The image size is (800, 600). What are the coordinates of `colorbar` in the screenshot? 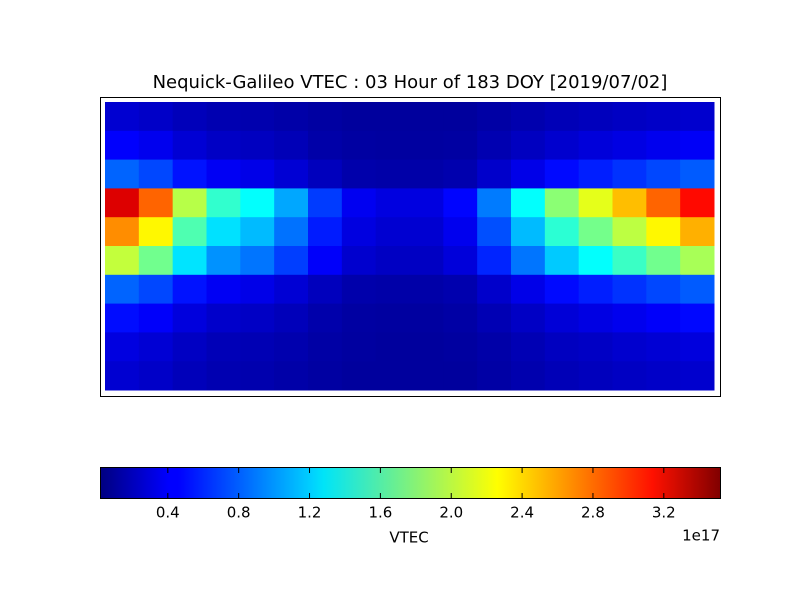 It's located at (410, 483).